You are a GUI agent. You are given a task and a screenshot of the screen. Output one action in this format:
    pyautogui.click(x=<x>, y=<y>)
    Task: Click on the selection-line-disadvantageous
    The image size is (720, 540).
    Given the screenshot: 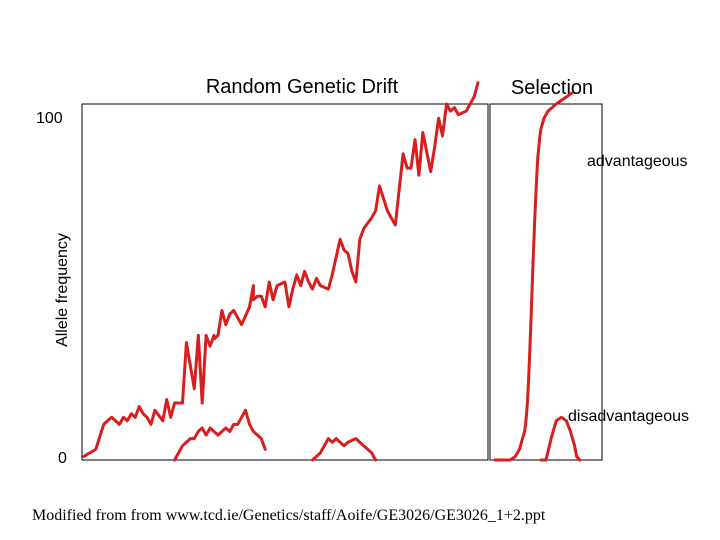 What is the action you would take?
    pyautogui.click(x=560, y=438)
    